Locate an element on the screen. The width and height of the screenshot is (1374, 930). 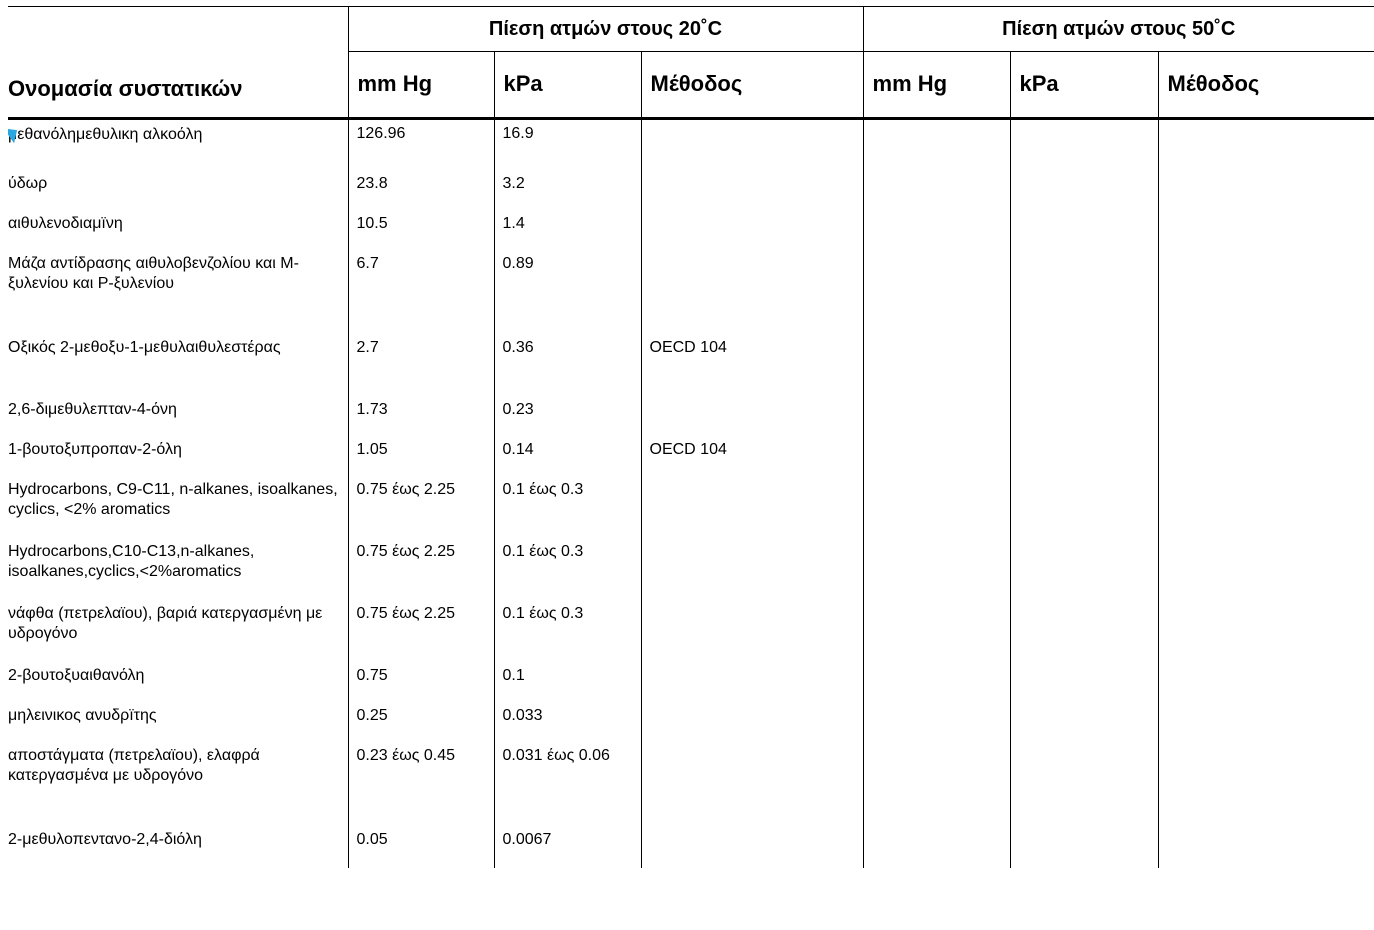
component-name-text: ύδωρ is located at coordinates (28, 183).